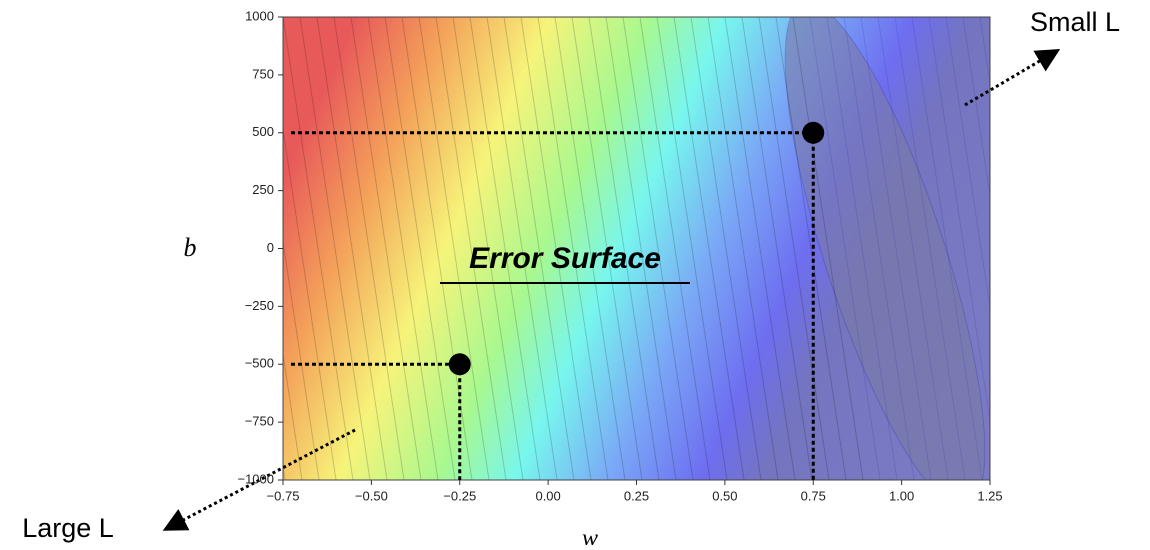  What do you see at coordinates (263, 73) in the screenshot?
I see `y-tick-label: 750` at bounding box center [263, 73].